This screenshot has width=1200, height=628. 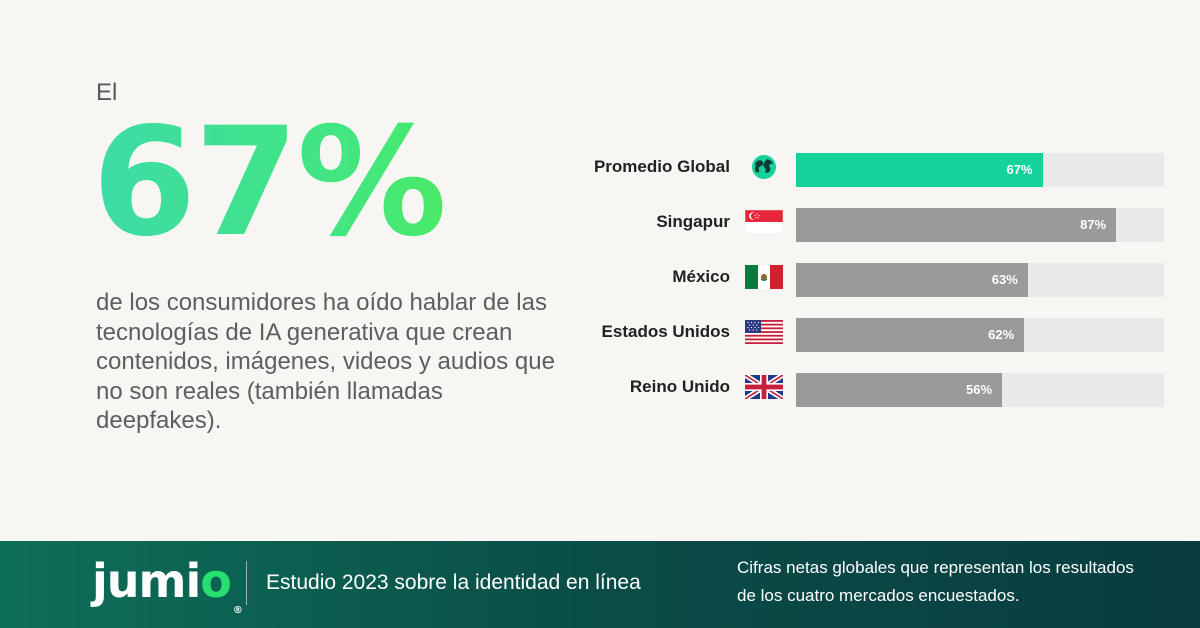 I want to click on bar: 67%, so click(x=919, y=170).